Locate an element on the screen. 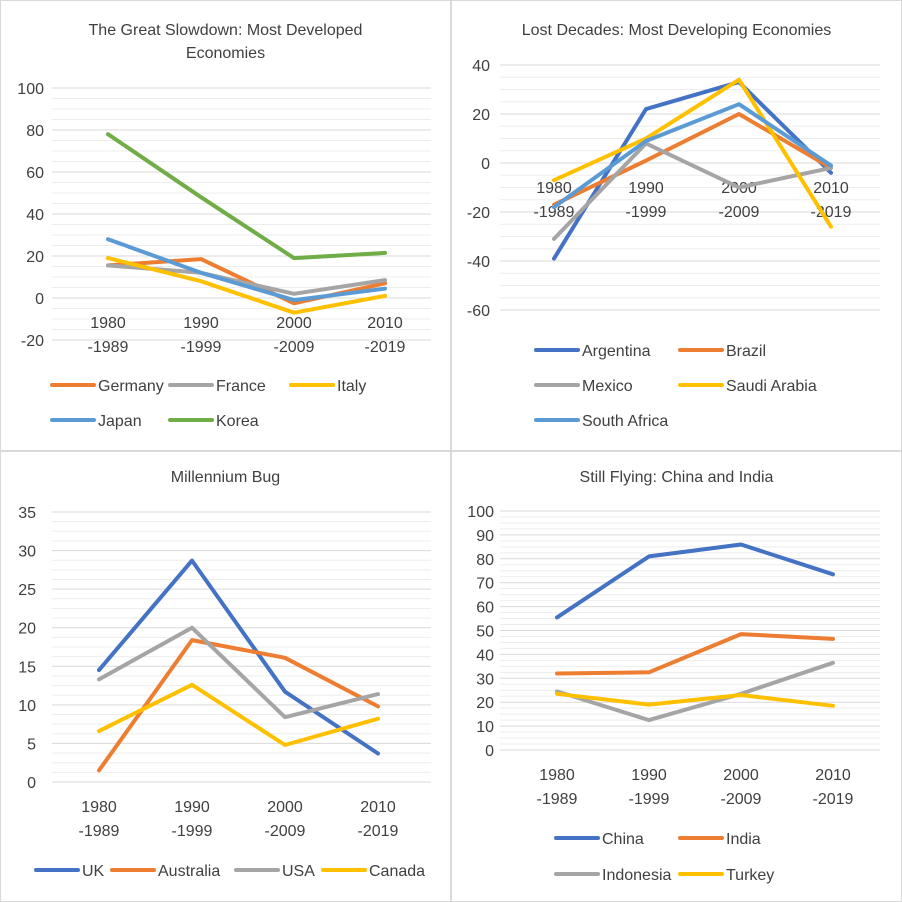 The height and width of the screenshot is (902, 902). series-line-south-africa is located at coordinates (692, 156).